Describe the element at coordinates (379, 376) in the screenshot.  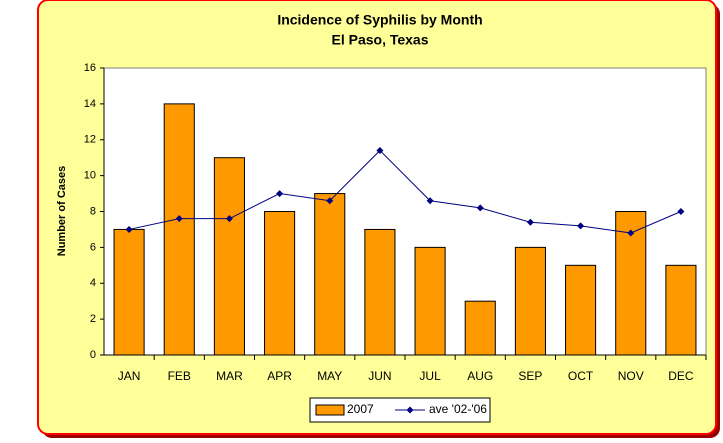
I see `x-tick-label: JUN` at that location.